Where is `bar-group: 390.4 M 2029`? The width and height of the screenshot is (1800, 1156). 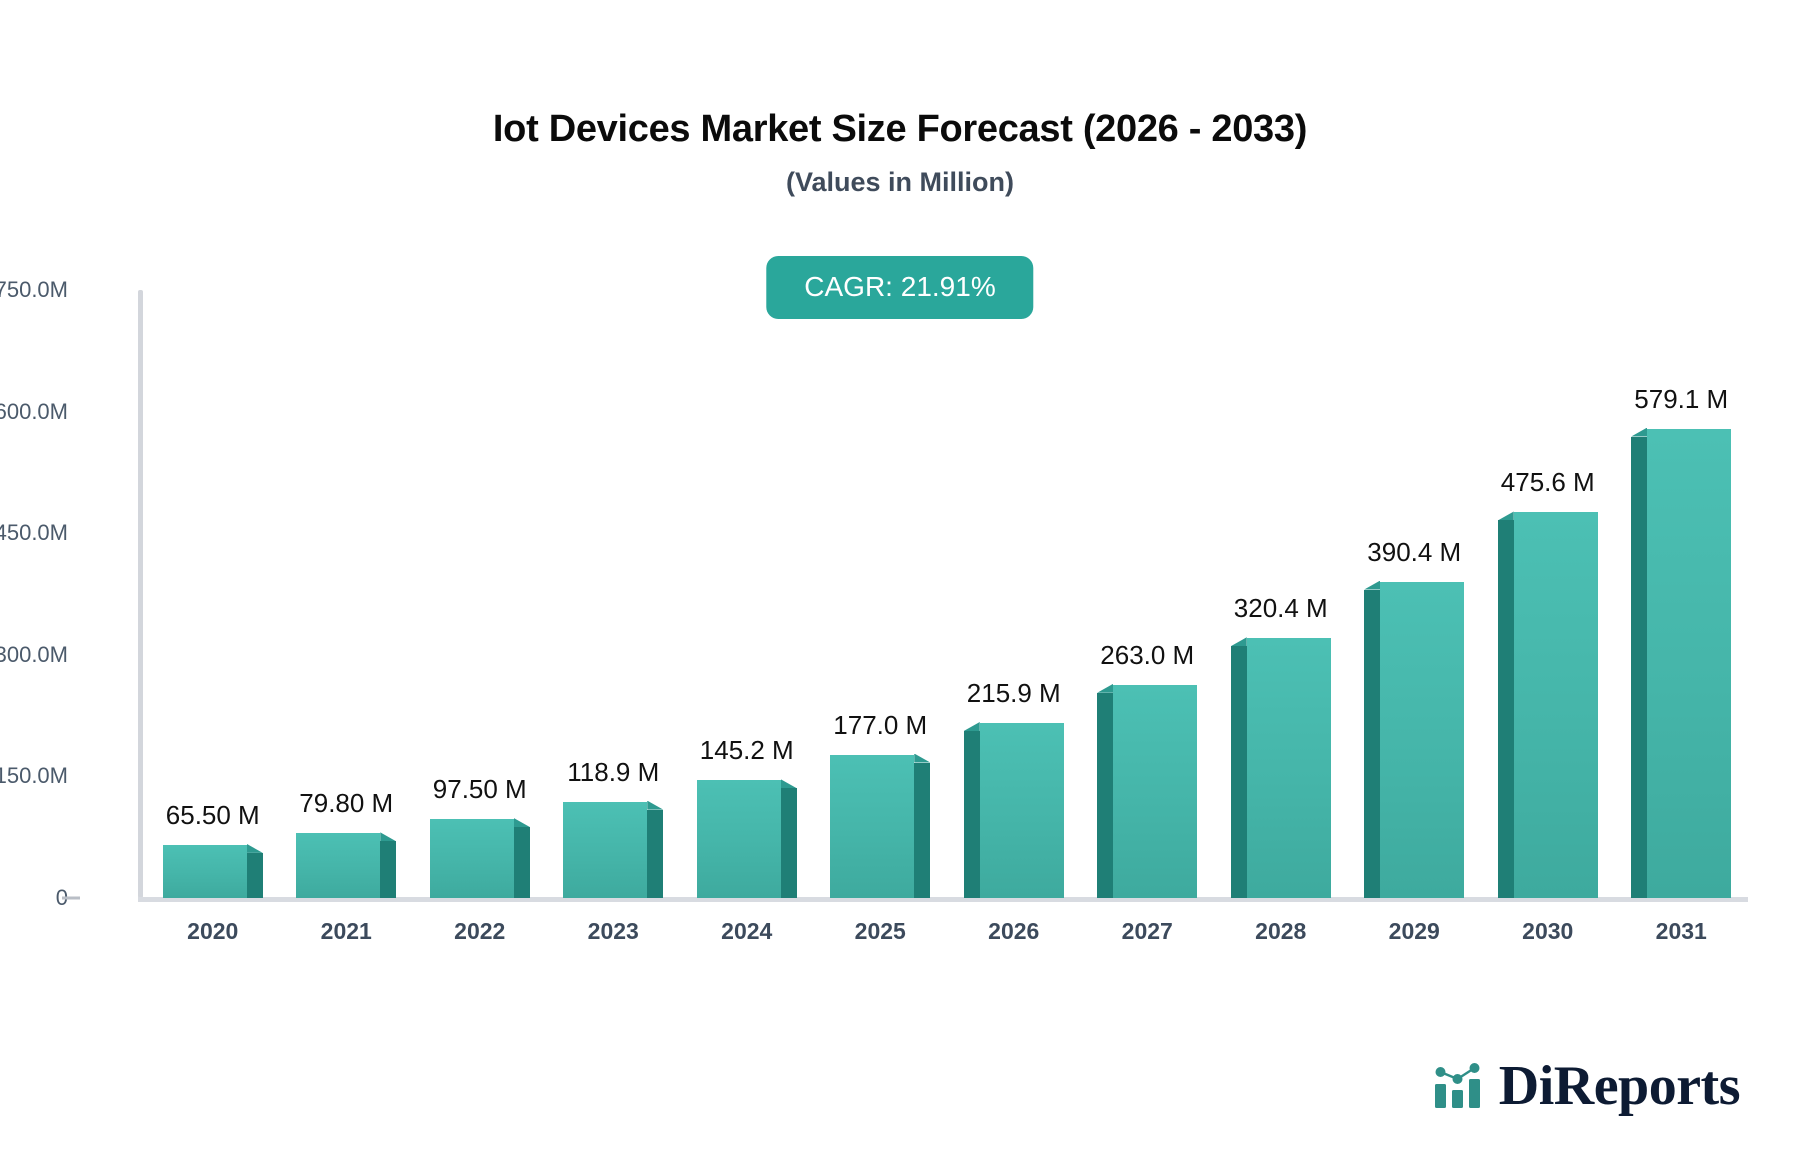
bar-group: 390.4 M 2029 is located at coordinates (1415, 617).